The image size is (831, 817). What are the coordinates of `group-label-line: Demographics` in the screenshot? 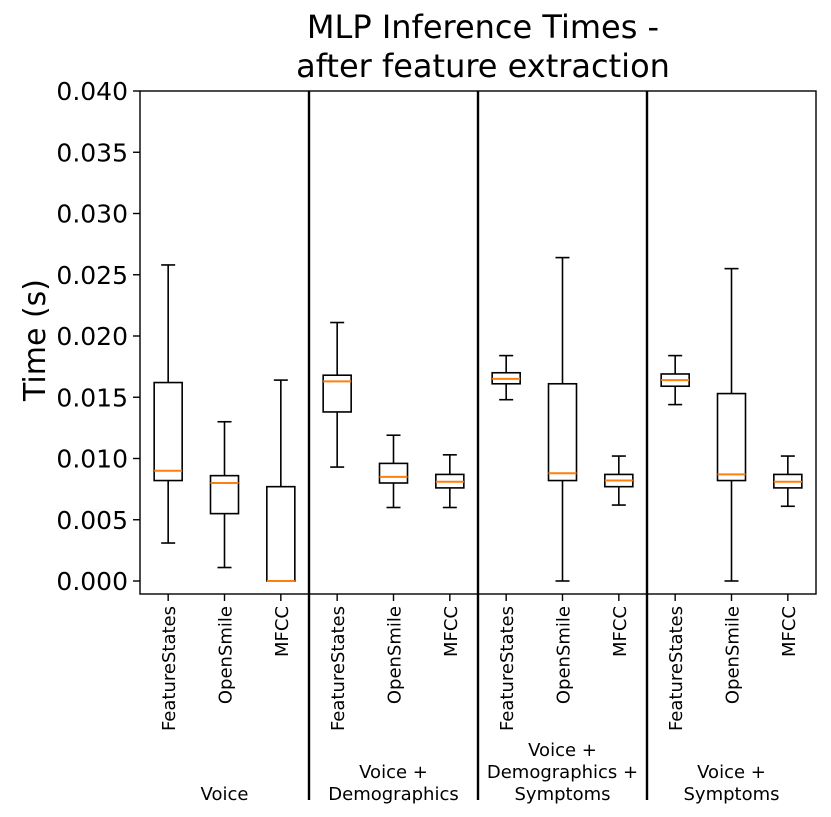 It's located at (393, 794).